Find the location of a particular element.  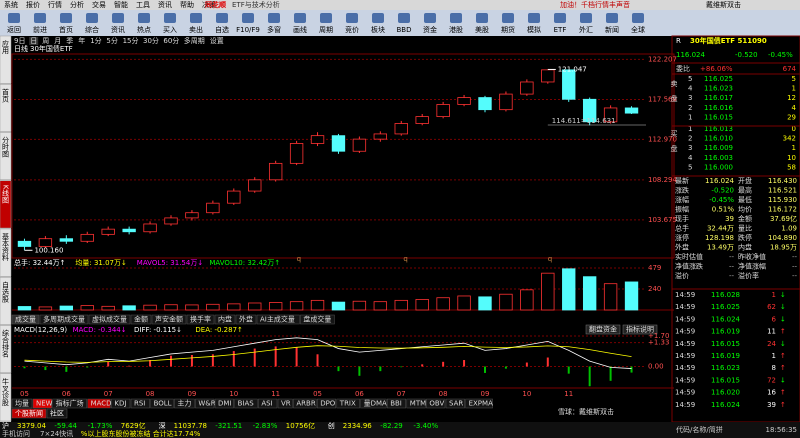

side-tab-label: 牛叉诊股 is located at coordinates (6, 392).